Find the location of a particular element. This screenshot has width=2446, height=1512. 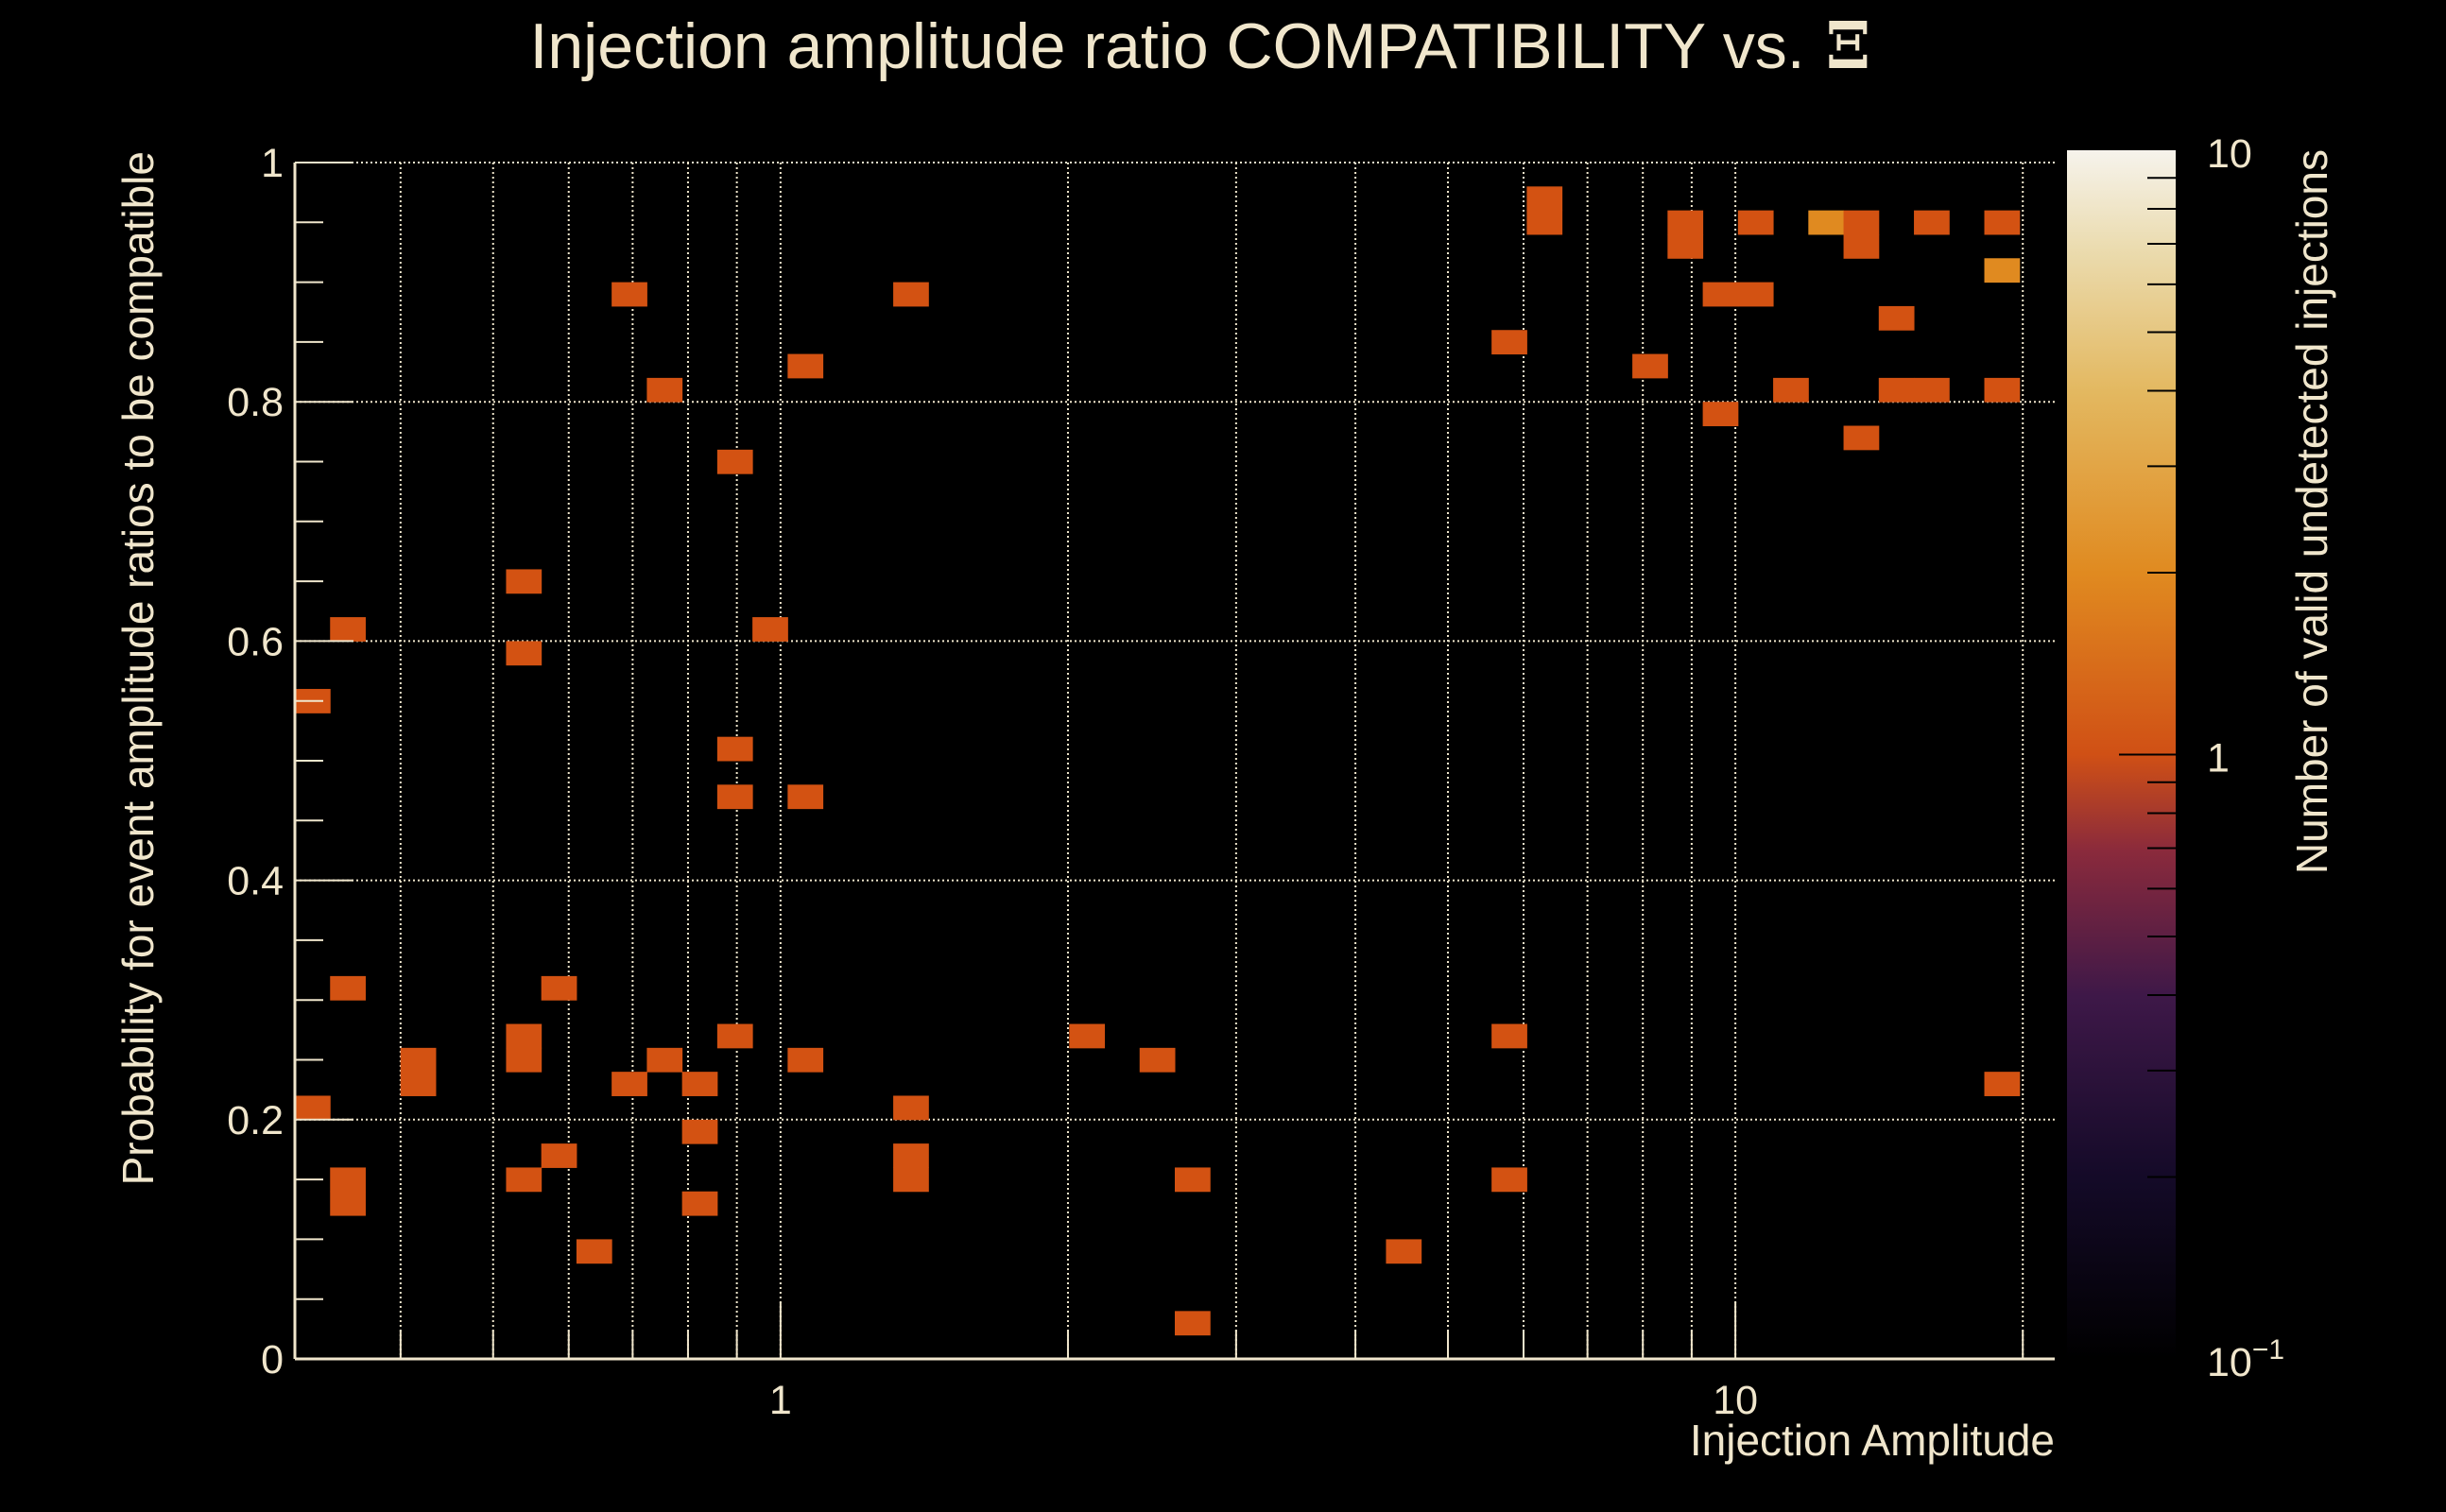

y-tick-label: 0 is located at coordinates (272, 1360).